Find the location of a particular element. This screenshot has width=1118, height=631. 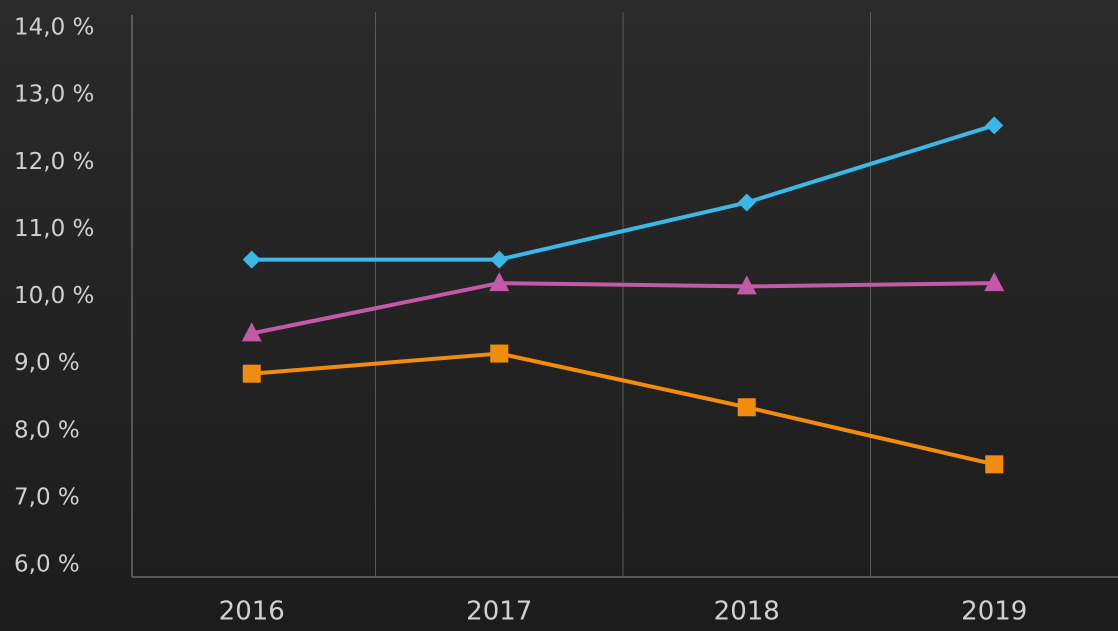

y-tick-label: 7,0 % is located at coordinates (47, 497).